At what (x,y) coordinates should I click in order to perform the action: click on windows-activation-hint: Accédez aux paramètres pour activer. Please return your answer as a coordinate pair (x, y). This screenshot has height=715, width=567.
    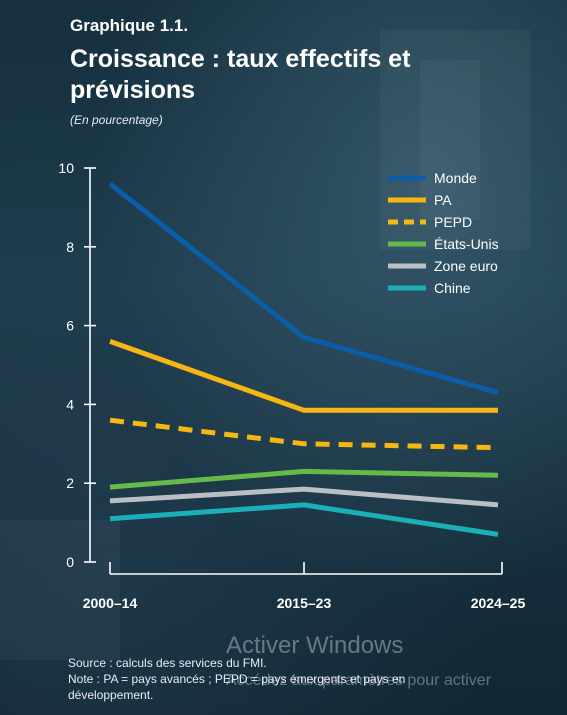
    Looking at the image, I should click on (359, 680).